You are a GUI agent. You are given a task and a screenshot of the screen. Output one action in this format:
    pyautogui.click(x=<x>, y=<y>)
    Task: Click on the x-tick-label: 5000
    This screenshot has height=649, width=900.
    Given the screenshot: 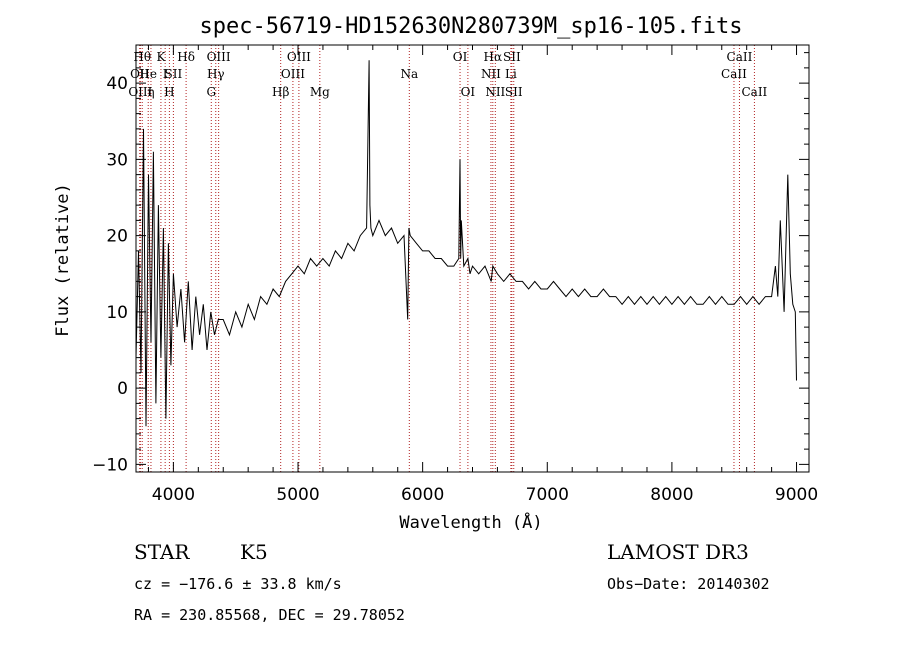 What is the action you would take?
    pyautogui.click(x=297, y=495)
    